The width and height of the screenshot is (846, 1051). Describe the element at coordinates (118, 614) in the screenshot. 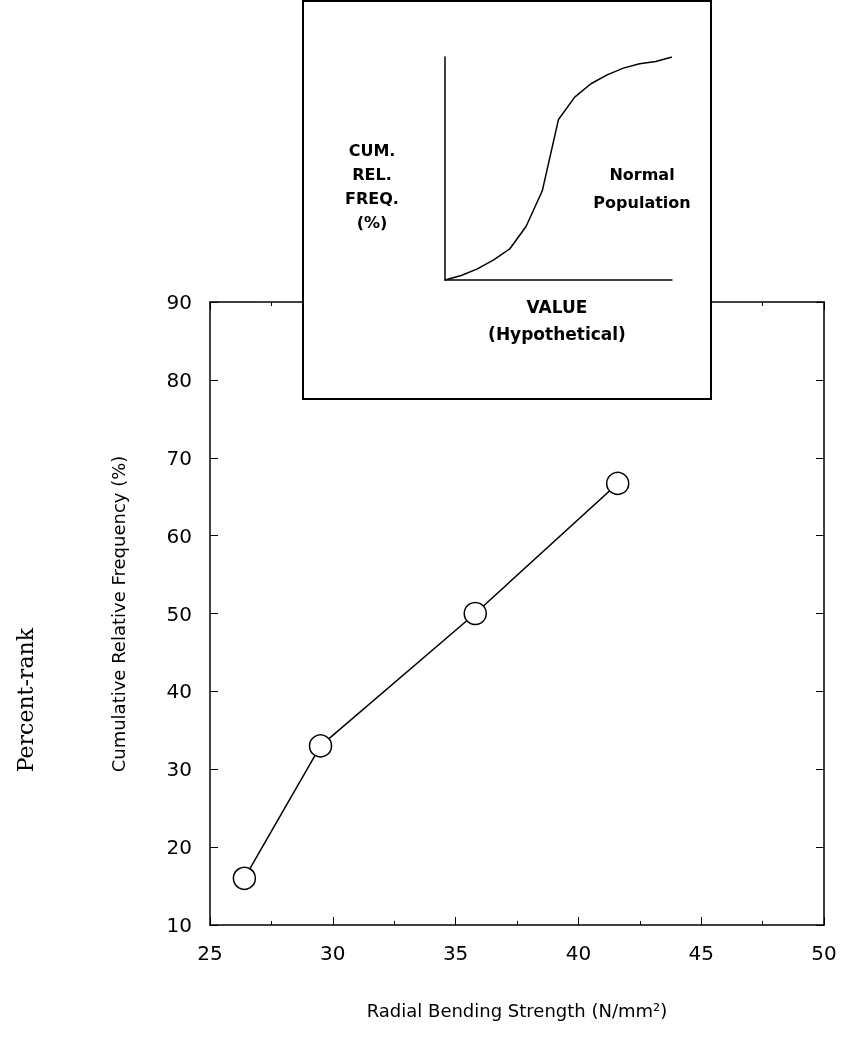

I see `y-axis-title: Cumulative Relative Frequency (%)` at that location.